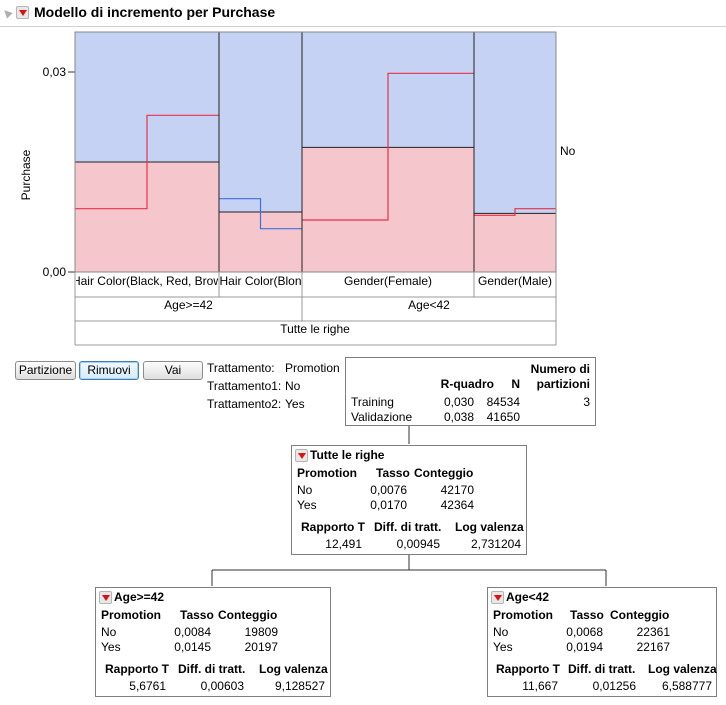 This screenshot has height=705, width=726. Describe the element at coordinates (457, 490) in the screenshot. I see `row-count: 42170` at that location.